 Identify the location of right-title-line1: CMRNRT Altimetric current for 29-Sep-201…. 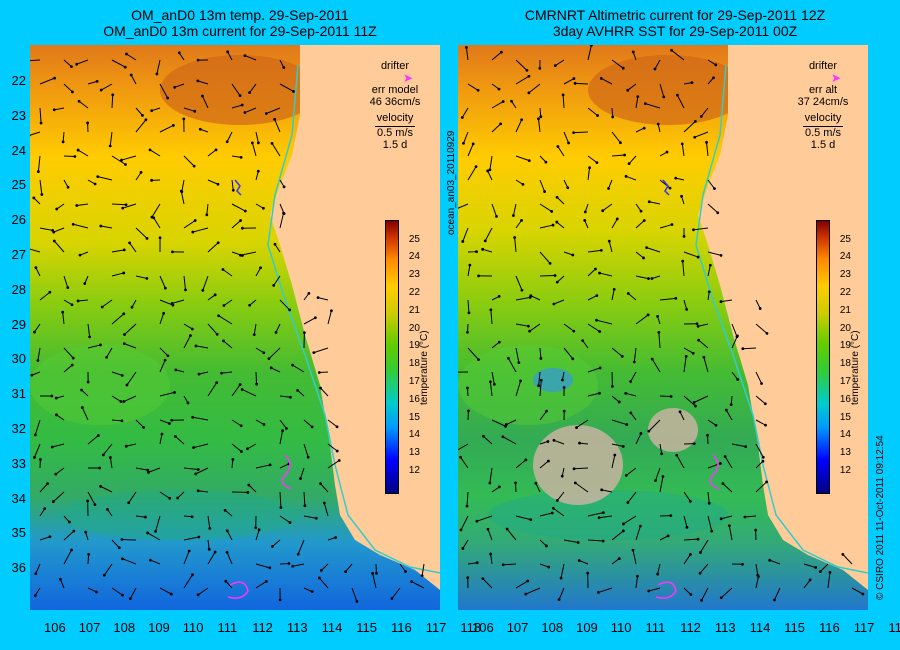
(675, 15).